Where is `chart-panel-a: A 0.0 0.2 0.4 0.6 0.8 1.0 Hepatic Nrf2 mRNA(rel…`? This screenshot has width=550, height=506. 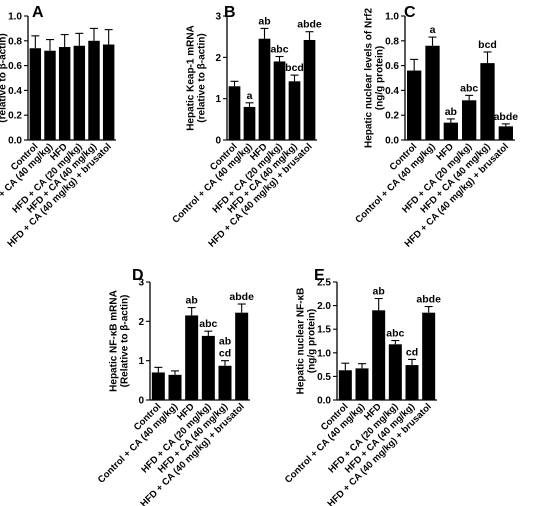 chart-panel-a: A 0.0 0.2 0.4 0.6 0.8 1.0 Hepatic Nrf2 mRNA(rel… is located at coordinates (58, 127).